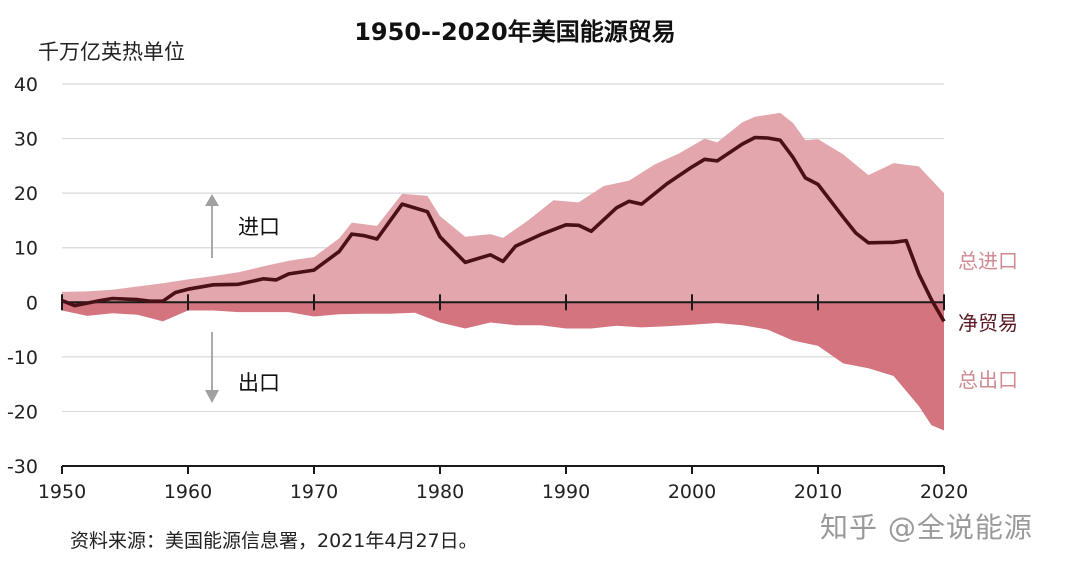  What do you see at coordinates (26, 249) in the screenshot?
I see `y-tick-label: 10` at bounding box center [26, 249].